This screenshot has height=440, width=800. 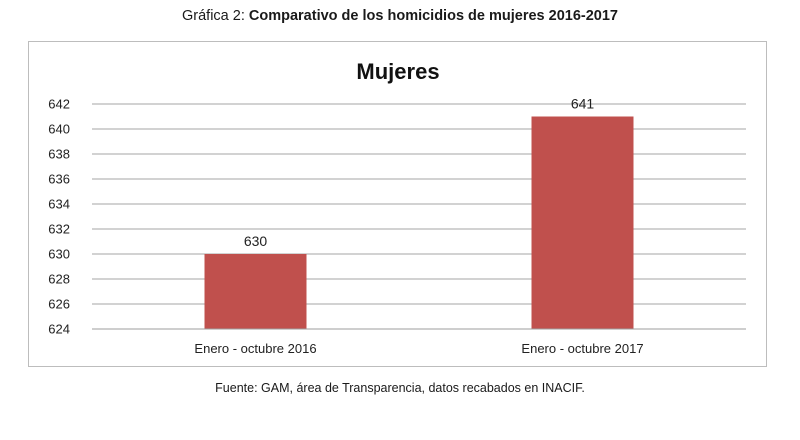 What do you see at coordinates (59, 204) in the screenshot?
I see `y-tick-label: 634` at bounding box center [59, 204].